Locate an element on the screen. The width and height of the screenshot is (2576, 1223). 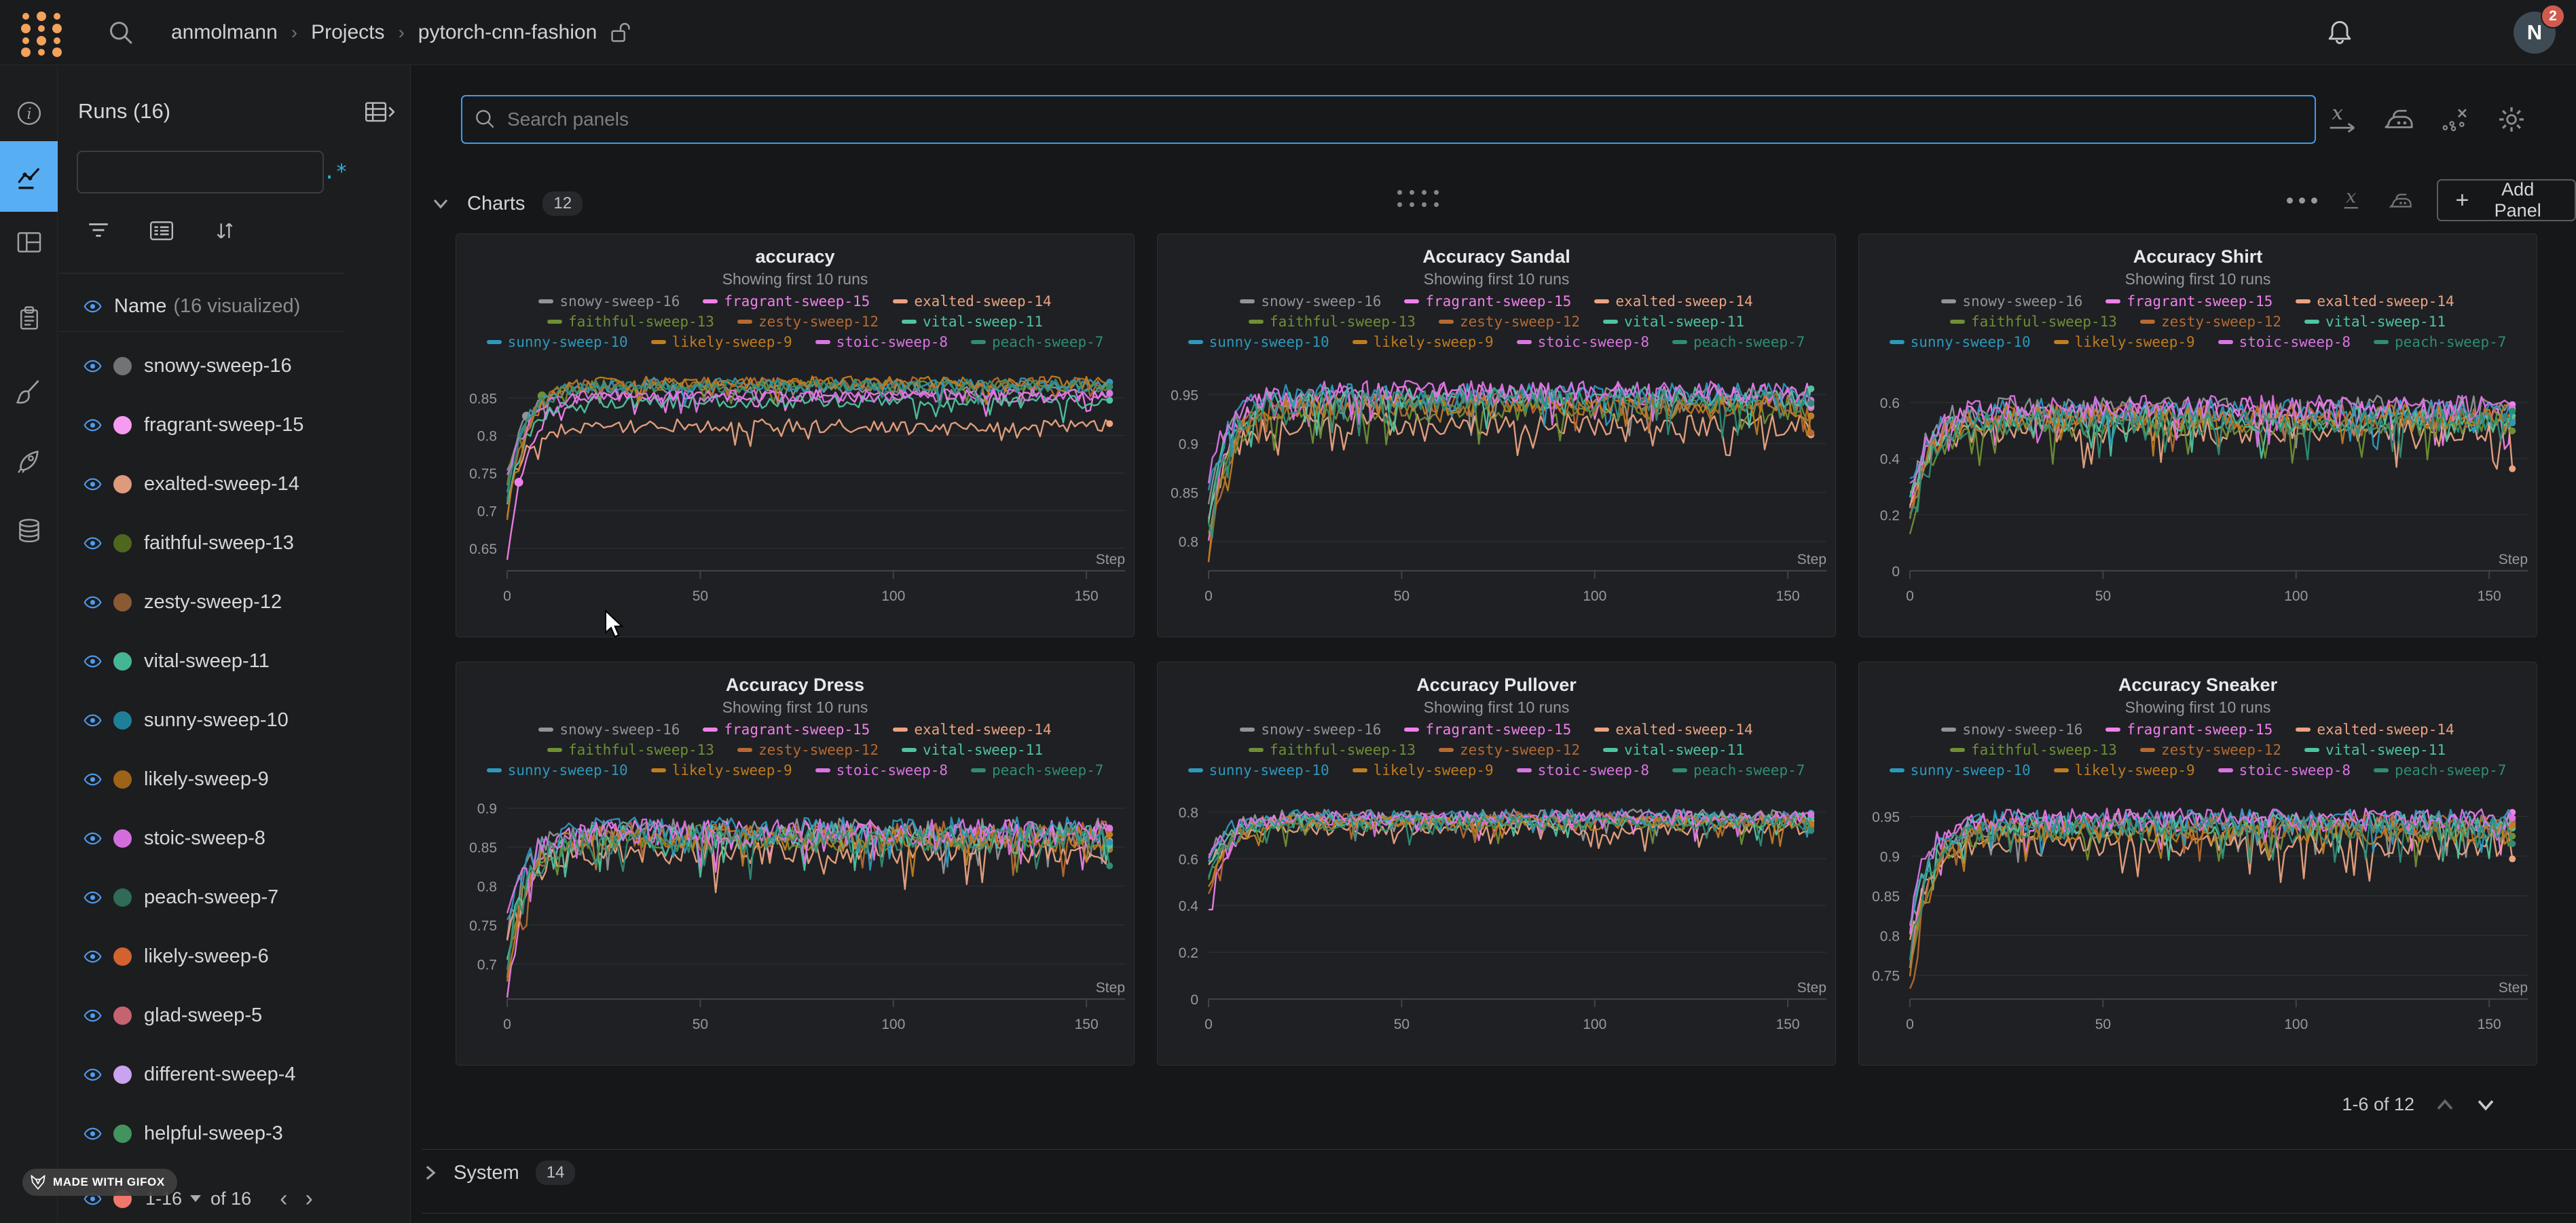
runs-table-expand-icon is located at coordinates (379, 112).